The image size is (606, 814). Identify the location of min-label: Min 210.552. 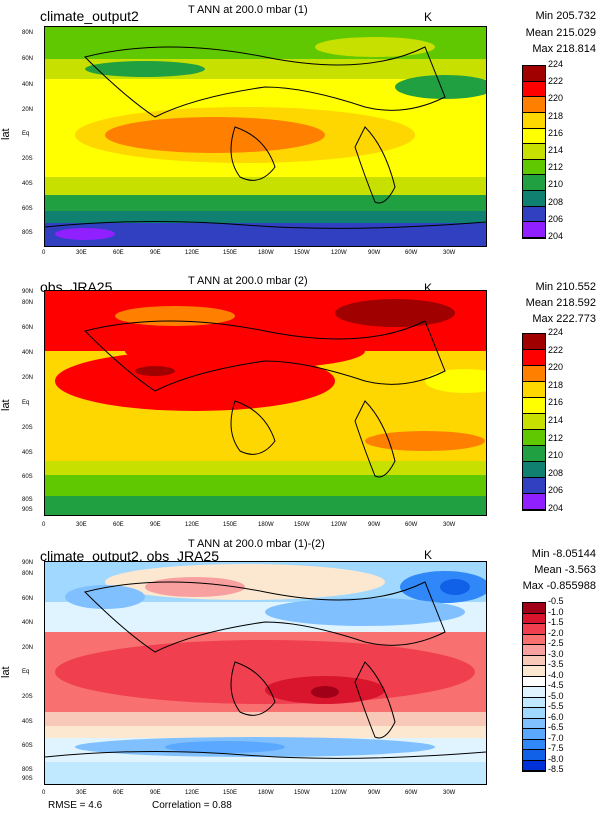
(565, 287).